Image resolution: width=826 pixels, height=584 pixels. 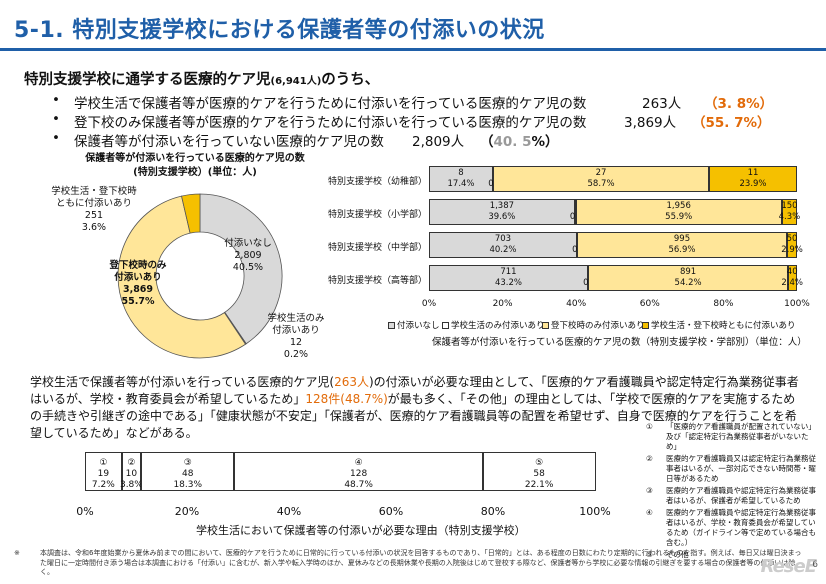 I want to click on reason-note: ③ 医療的ケア看護職員や認定特定行為業務従事者はいるが、保護者が希望しているため, so click(x=731, y=495).